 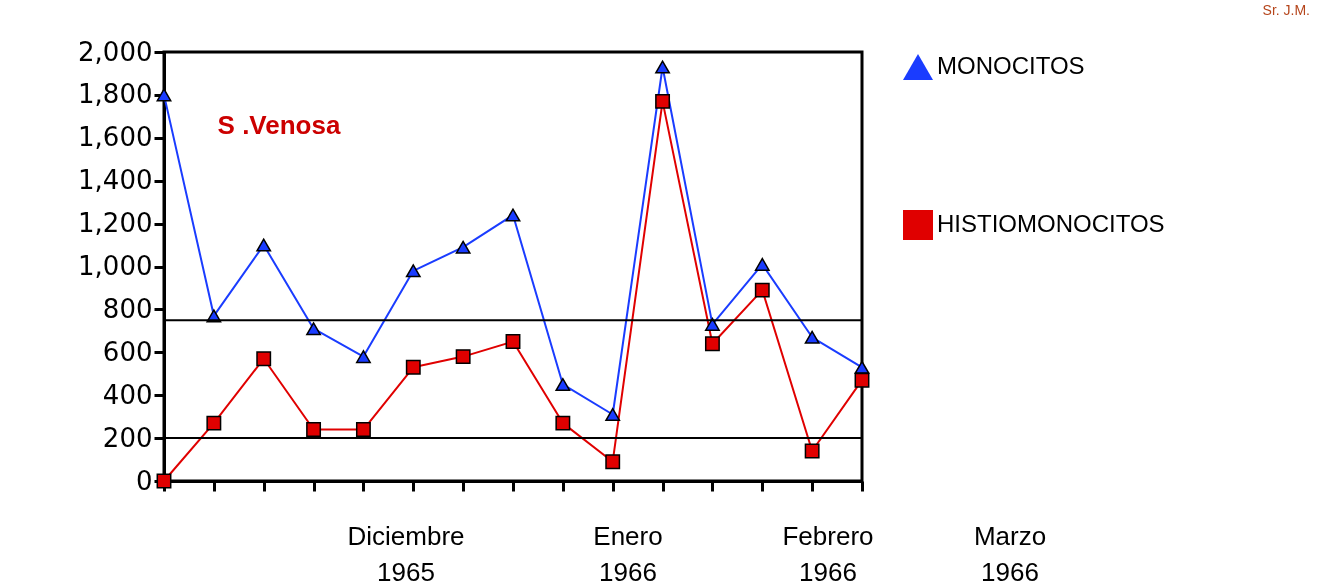 What do you see at coordinates (115, 94) in the screenshot?
I see `y-tick-label: 1,800` at bounding box center [115, 94].